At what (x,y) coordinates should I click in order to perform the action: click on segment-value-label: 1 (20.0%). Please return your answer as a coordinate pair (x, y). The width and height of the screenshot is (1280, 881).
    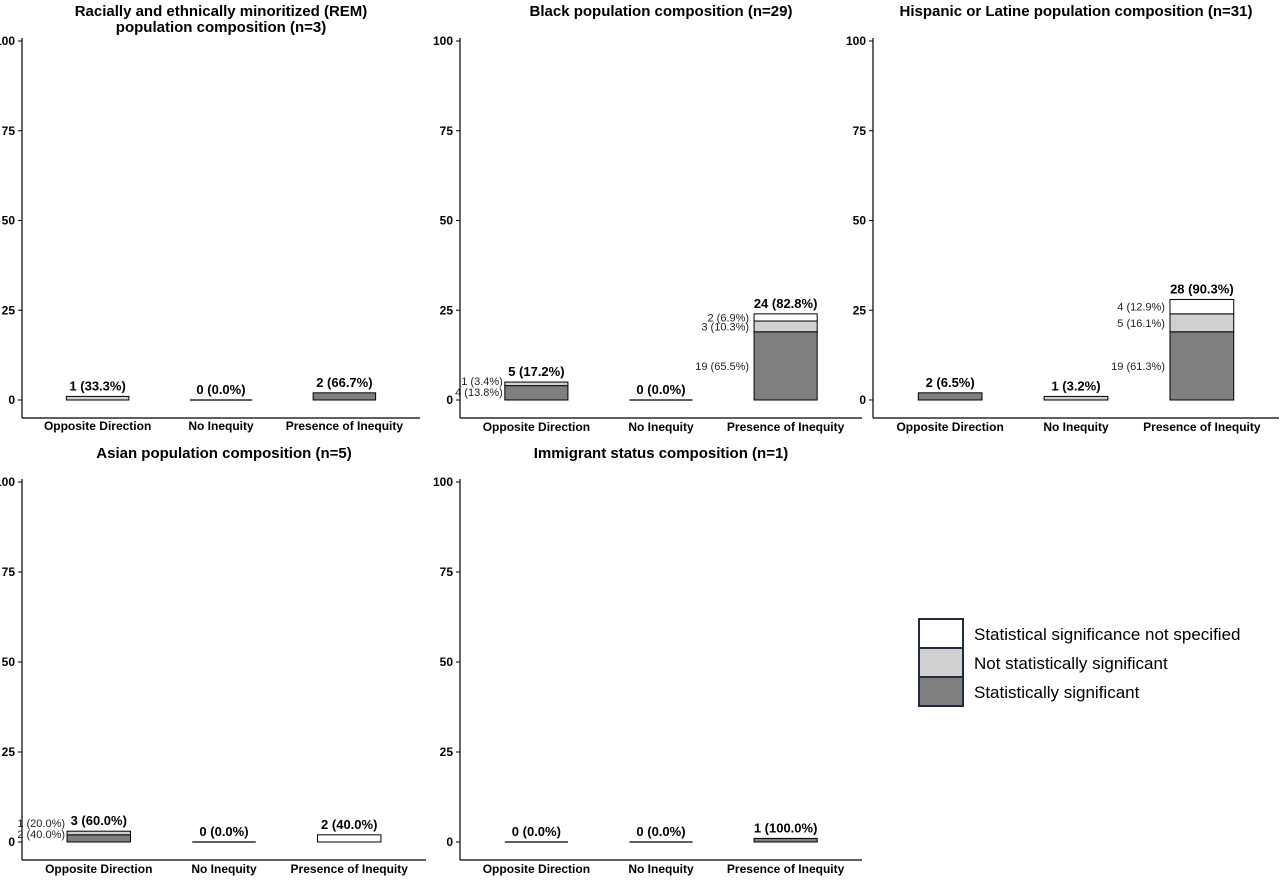
    Looking at the image, I should click on (41, 824).